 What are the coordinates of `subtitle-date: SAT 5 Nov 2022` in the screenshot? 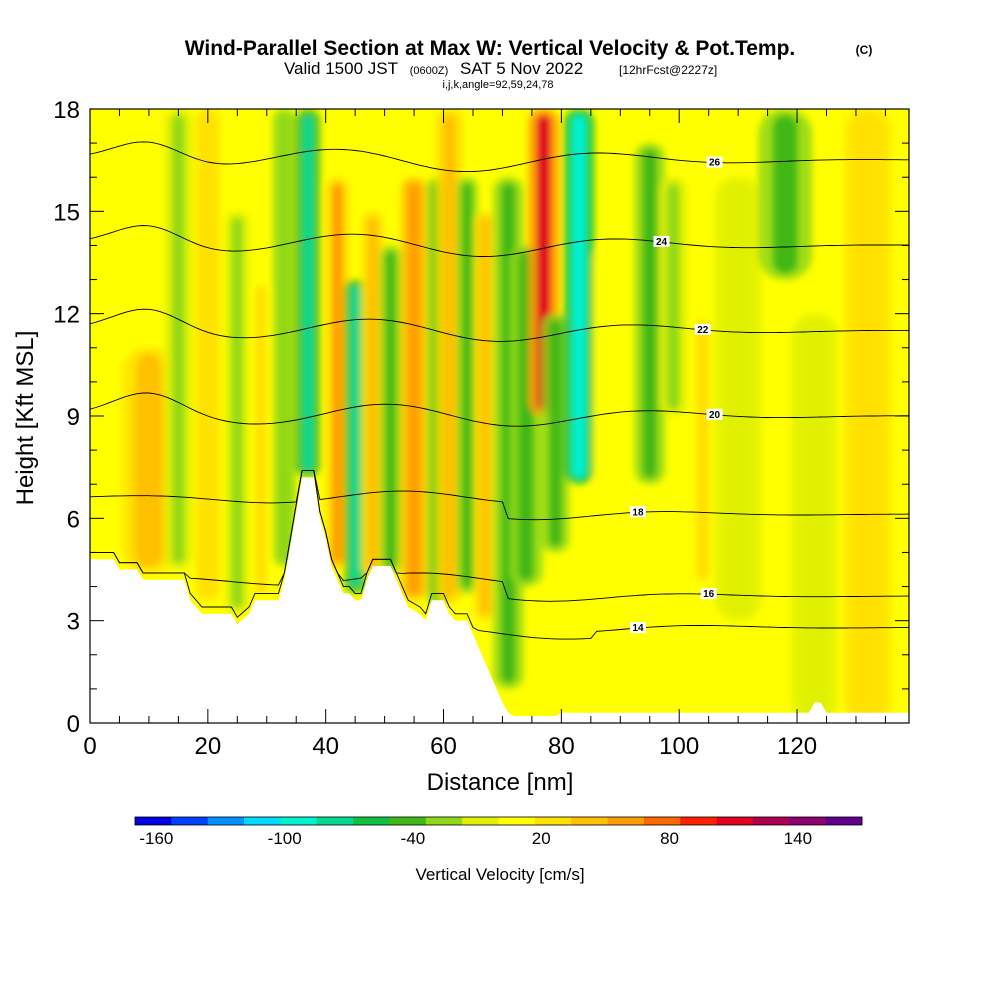 It's located at (521, 68).